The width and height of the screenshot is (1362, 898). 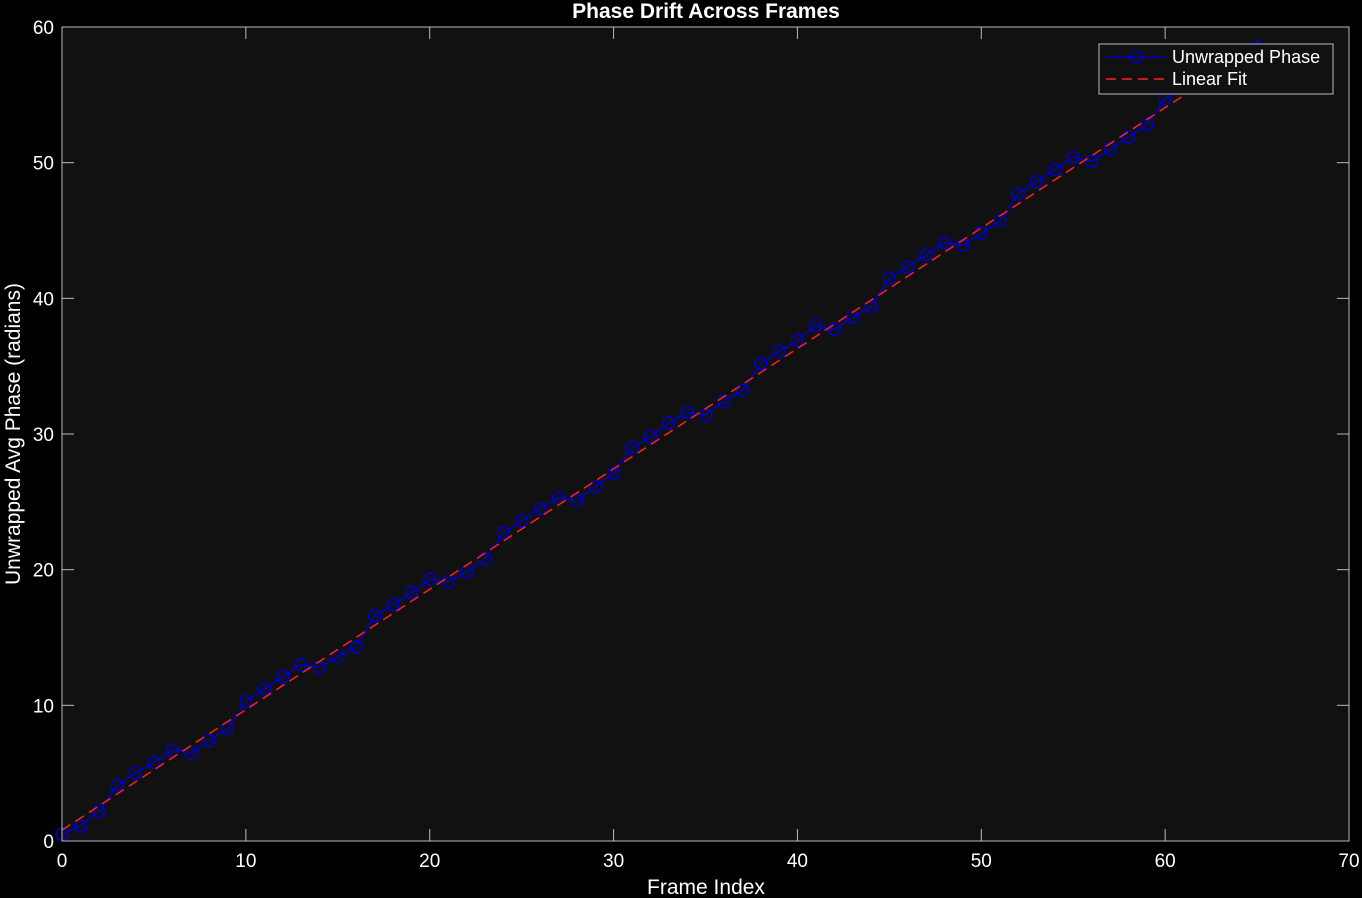 I want to click on legend-label-linear-fit: Linear Fit, so click(x=1209, y=79).